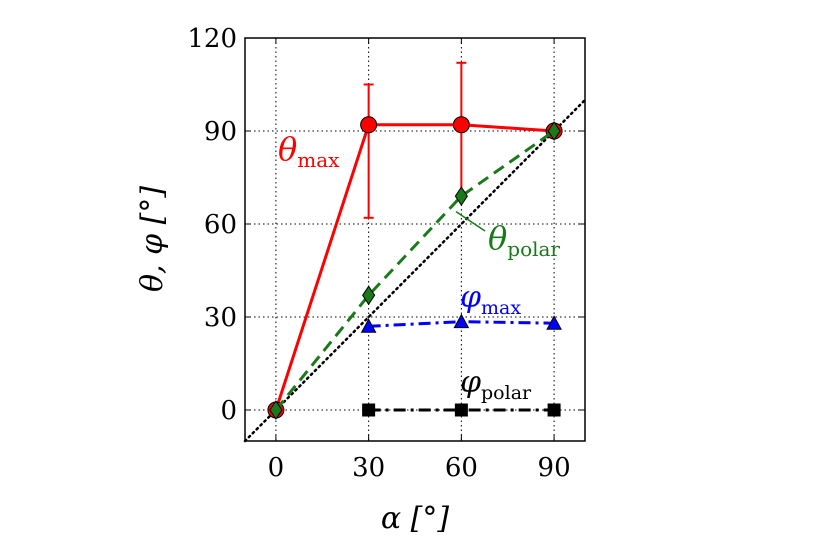 The image size is (830, 554). What do you see at coordinates (496, 384) in the screenshot?
I see `annotation-4: φpolar` at bounding box center [496, 384].